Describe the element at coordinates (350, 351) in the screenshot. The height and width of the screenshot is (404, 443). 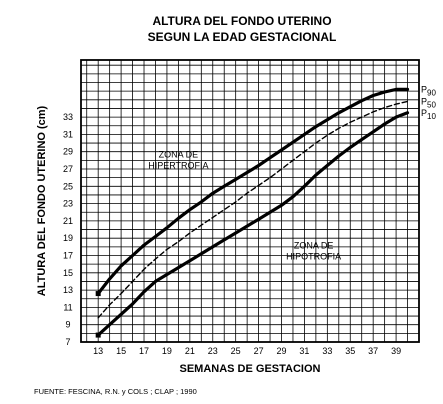
I see `x-tick-label: 35` at that location.